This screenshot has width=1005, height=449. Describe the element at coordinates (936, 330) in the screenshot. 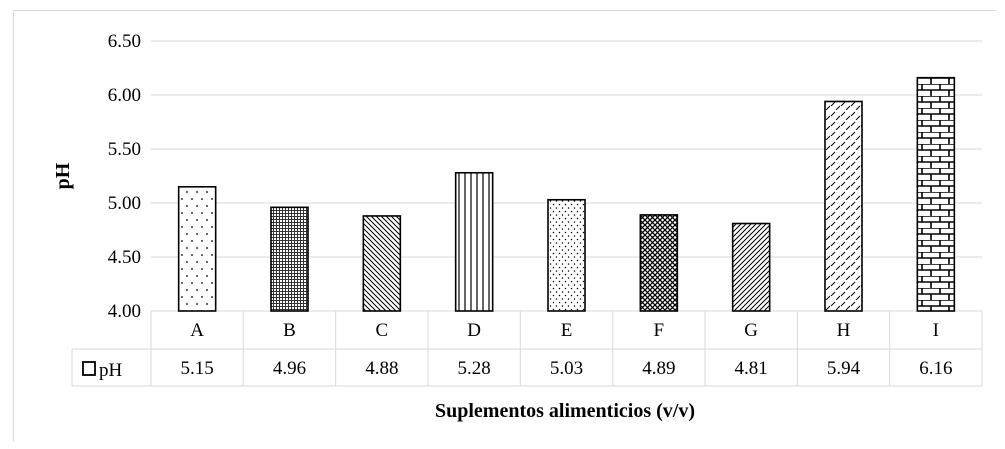

I see `category-label: I` at that location.